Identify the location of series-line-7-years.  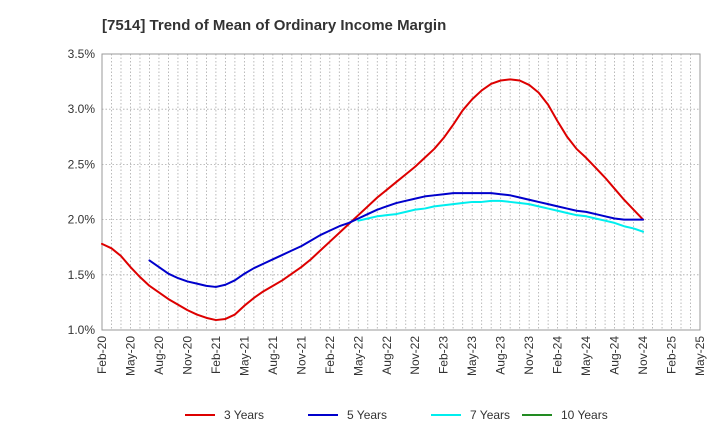
(501, 216).